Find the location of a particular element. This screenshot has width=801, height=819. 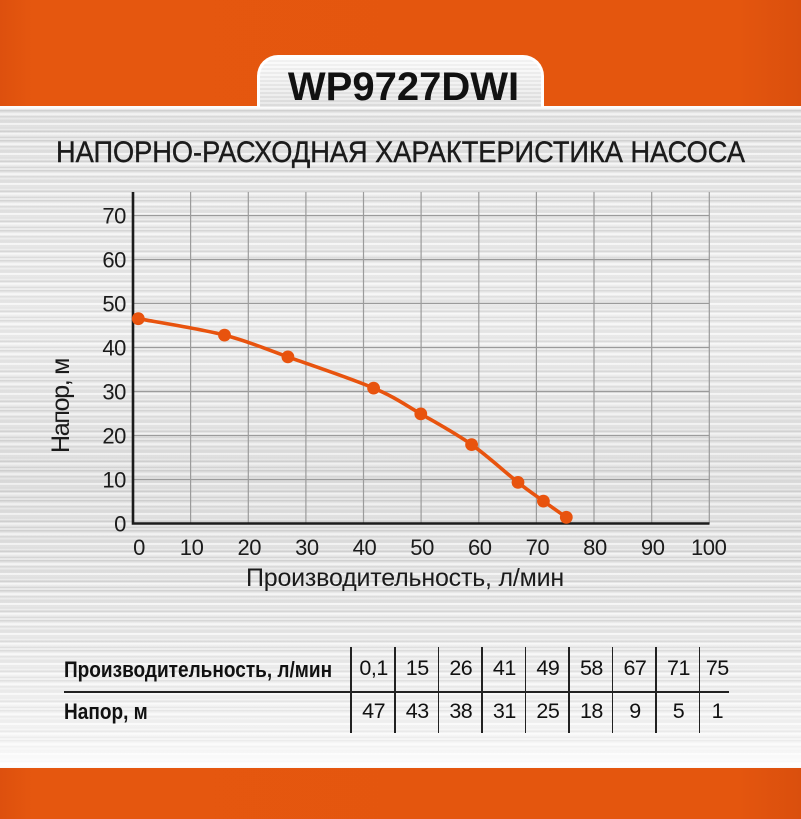

svg-text: 100 is located at coordinates (709, 547).